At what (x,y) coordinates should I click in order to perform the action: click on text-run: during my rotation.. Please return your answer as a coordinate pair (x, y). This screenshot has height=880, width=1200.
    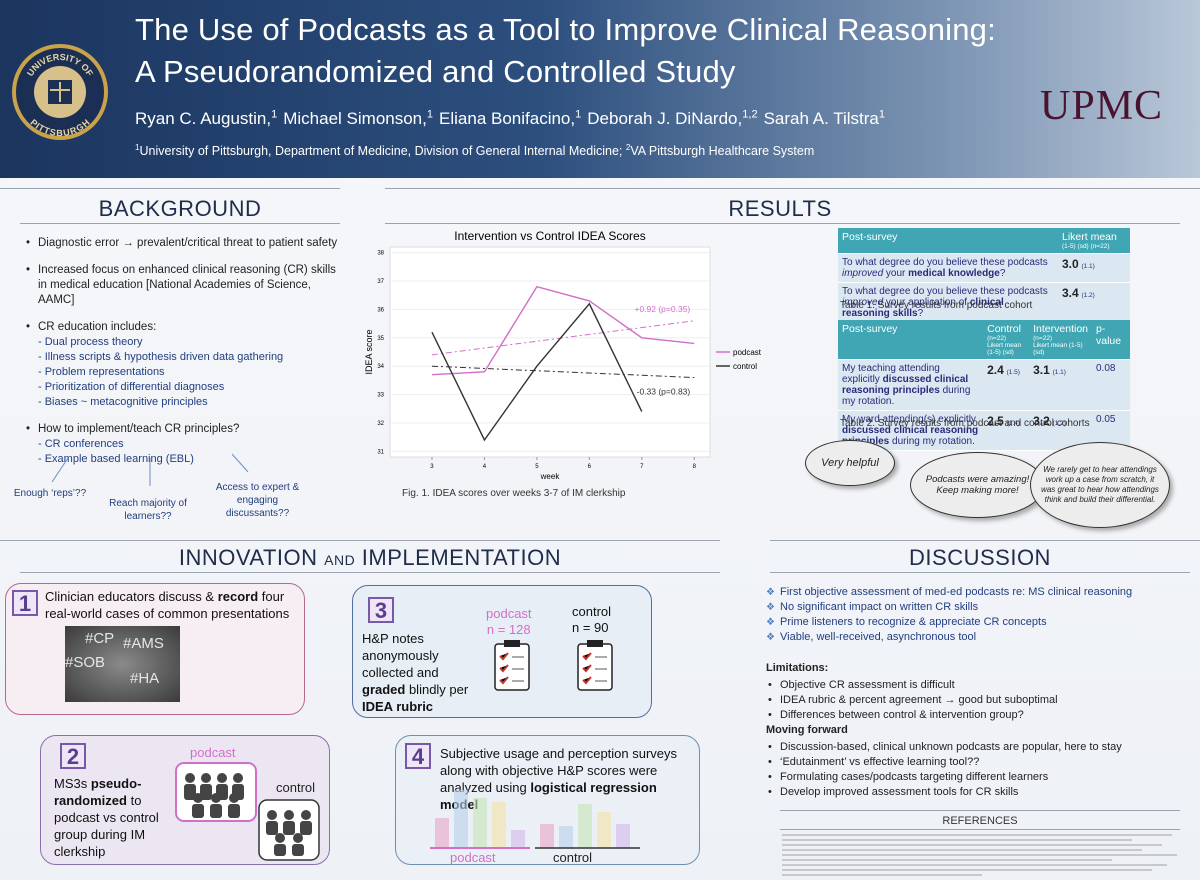
    Looking at the image, I should click on (932, 441).